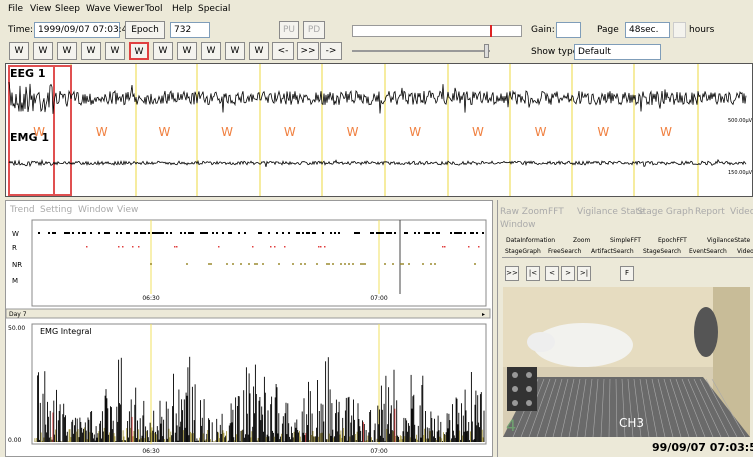 The height and width of the screenshot is (457, 753). Describe the element at coordinates (56, 210) in the screenshot. I see `trend-menu-item: Setting` at that location.